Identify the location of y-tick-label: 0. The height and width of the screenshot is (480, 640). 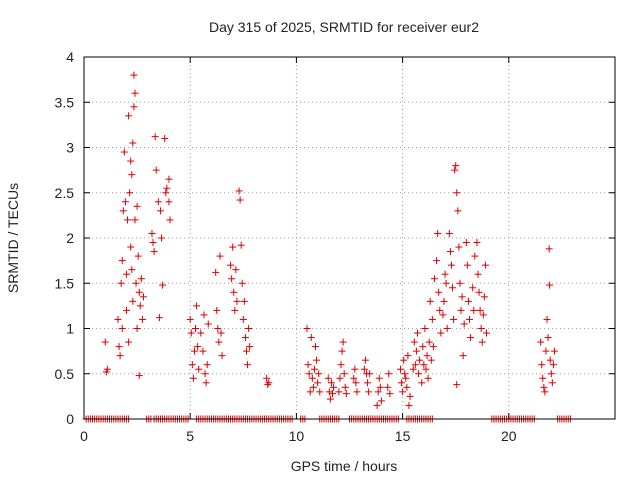
(70, 419).